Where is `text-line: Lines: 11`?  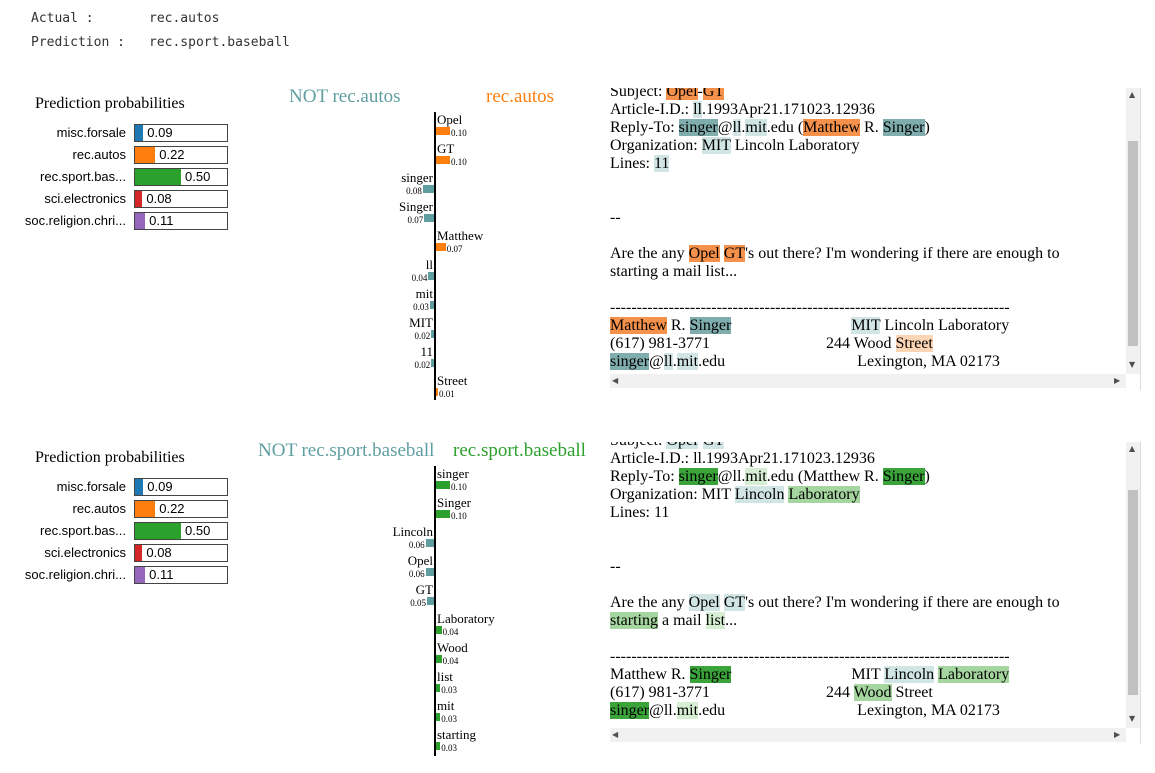 text-line: Lines: 11 is located at coordinates (835, 513).